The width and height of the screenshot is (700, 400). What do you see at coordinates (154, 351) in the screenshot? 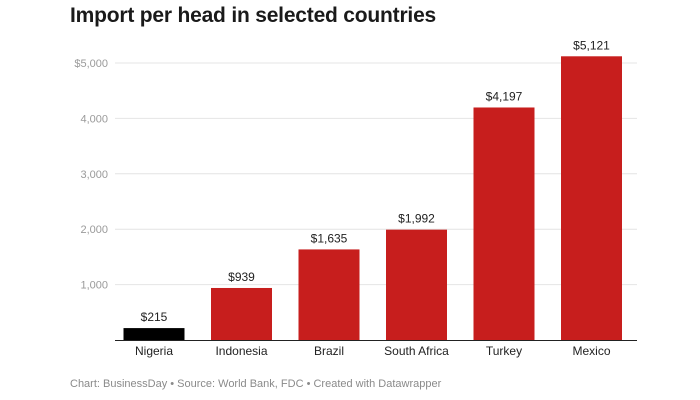
I see `x-tick-label: Nigeria` at bounding box center [154, 351].